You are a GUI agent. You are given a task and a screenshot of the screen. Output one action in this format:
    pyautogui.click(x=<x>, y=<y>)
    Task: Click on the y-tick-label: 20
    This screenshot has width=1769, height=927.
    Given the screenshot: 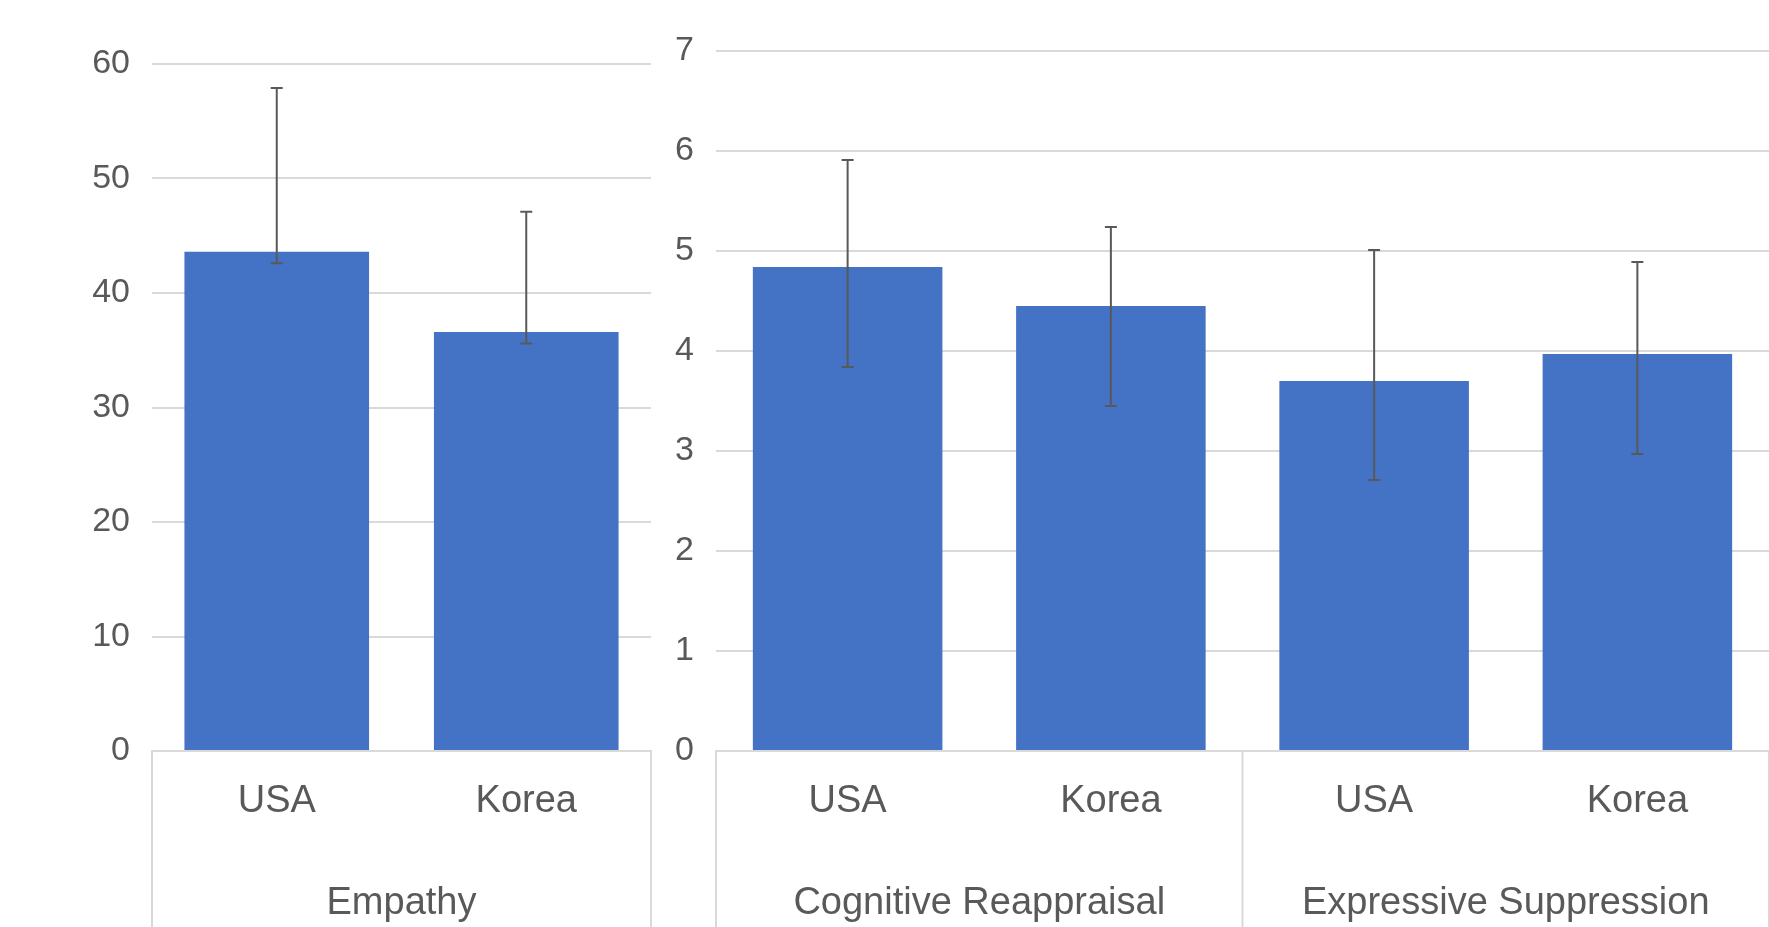 What is the action you would take?
    pyautogui.click(x=111, y=519)
    